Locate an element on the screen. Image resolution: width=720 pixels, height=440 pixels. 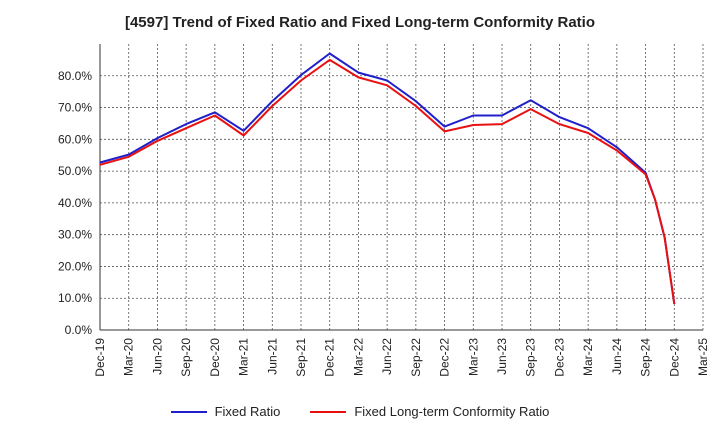
x-tick-label: Mar-24 is located at coordinates (588, 357).